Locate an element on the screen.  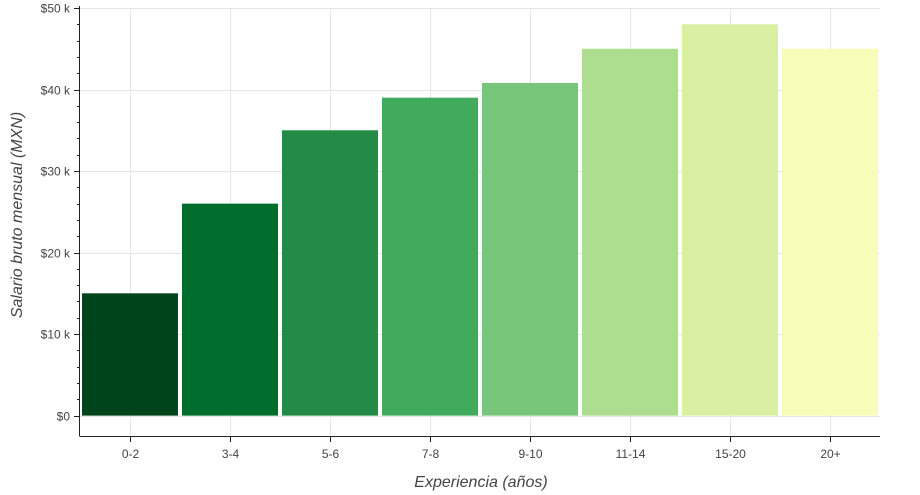
x-axis-title: Experiencia (años) is located at coordinates (480, 482).